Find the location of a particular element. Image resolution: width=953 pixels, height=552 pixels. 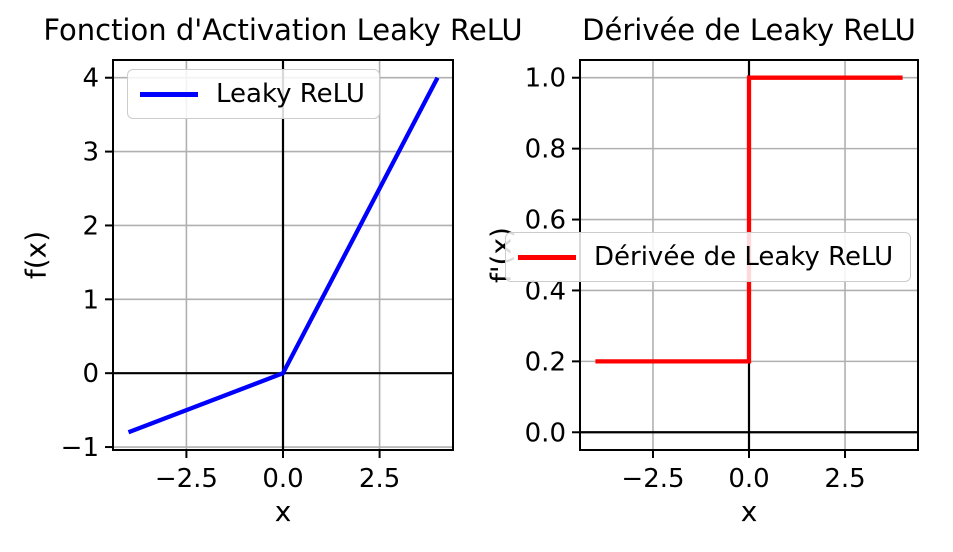

legend-label: Dérivée de Leaky ReLU is located at coordinates (744, 257).